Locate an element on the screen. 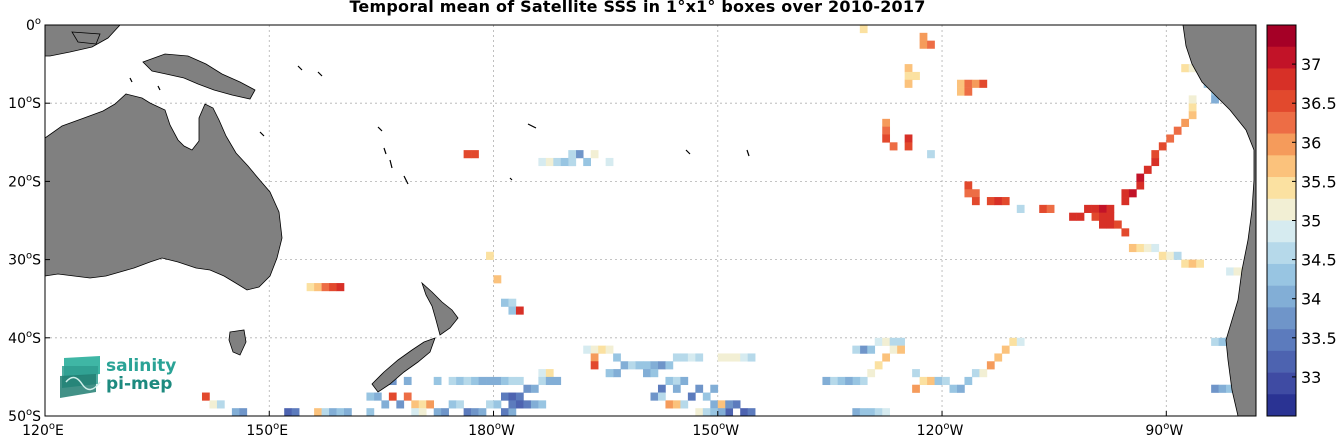 This screenshot has width=1343, height=438. salinity-pi-mep-logo: salinity pi-mep is located at coordinates (130, 377).